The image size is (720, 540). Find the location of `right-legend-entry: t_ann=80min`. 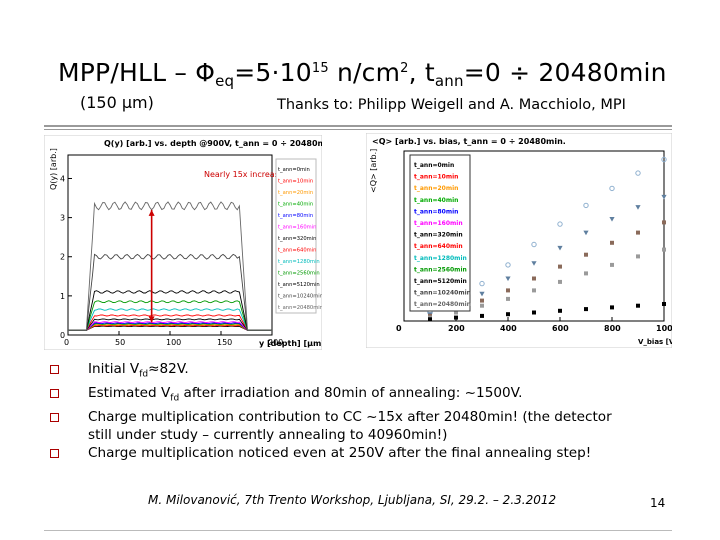

right-legend-entry: t_ann=80min is located at coordinates (436, 211).